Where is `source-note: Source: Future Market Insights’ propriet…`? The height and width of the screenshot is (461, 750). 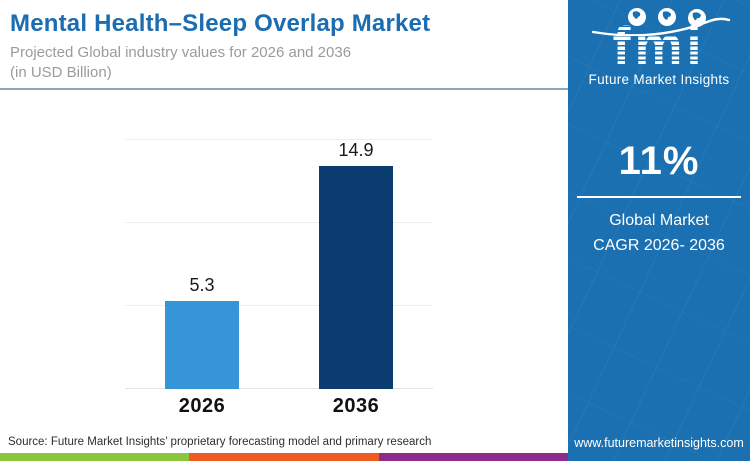
source-note: Source: Future Market Insights’ propriet… is located at coordinates (220, 442).